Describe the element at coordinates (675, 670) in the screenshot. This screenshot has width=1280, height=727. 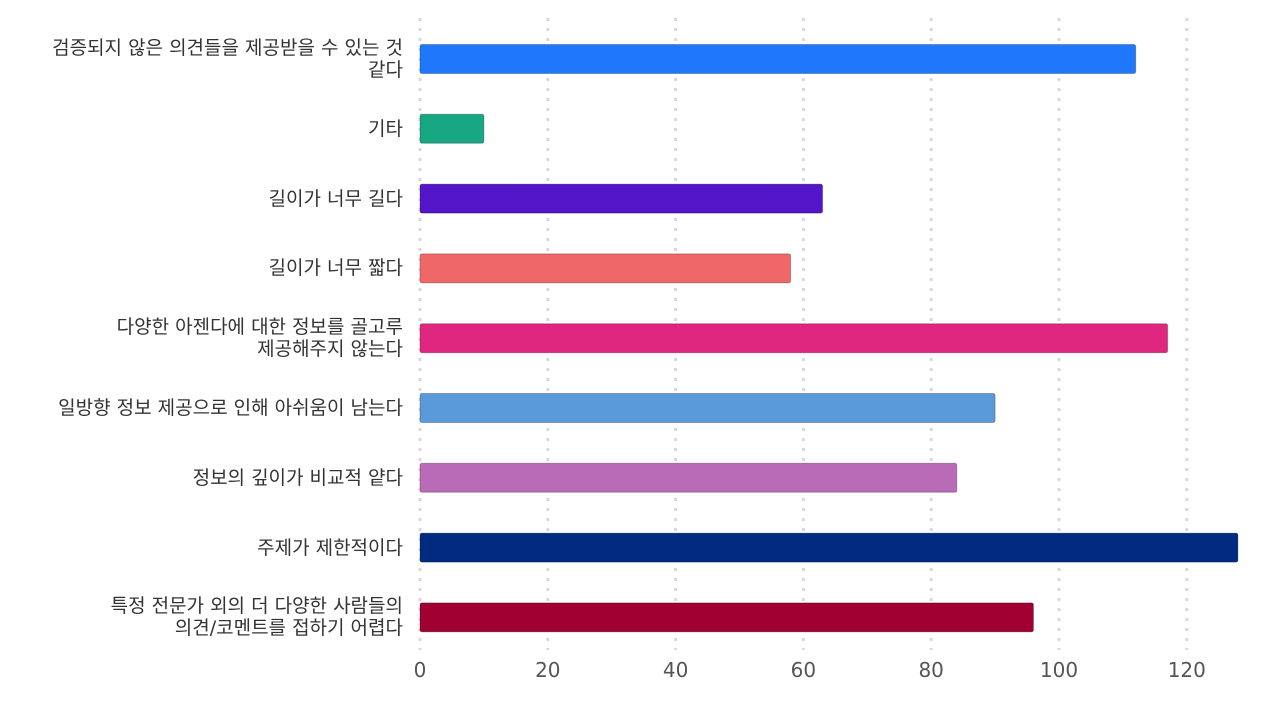
I see `x-tick-label-2: 40` at that location.